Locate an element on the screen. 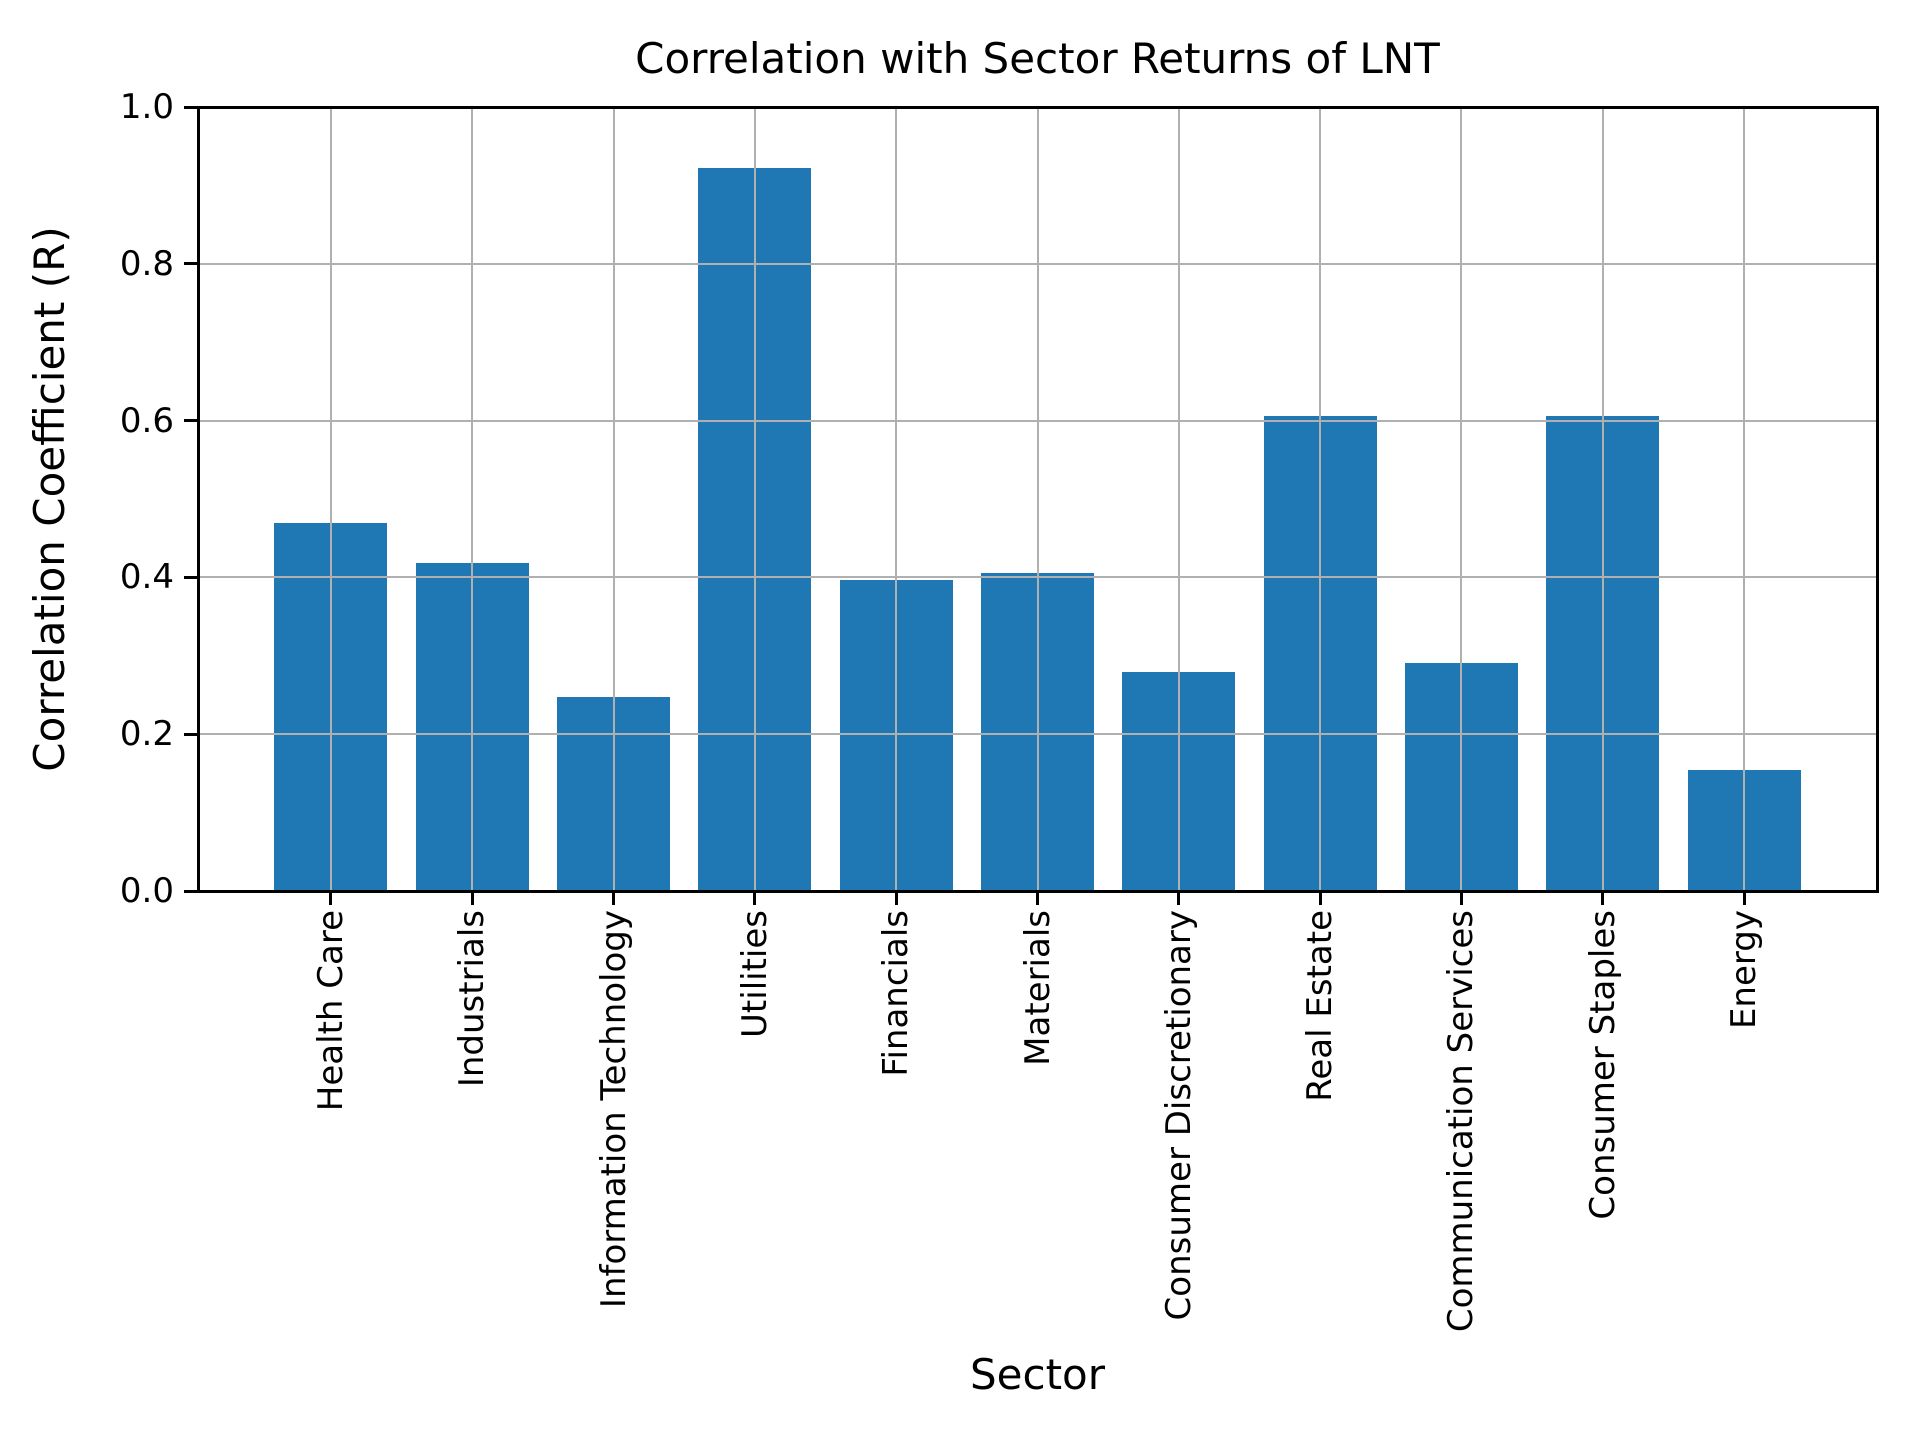 This screenshot has width=1920, height=1440. x-tick-label-health-care: Health Care is located at coordinates (330, 1011).